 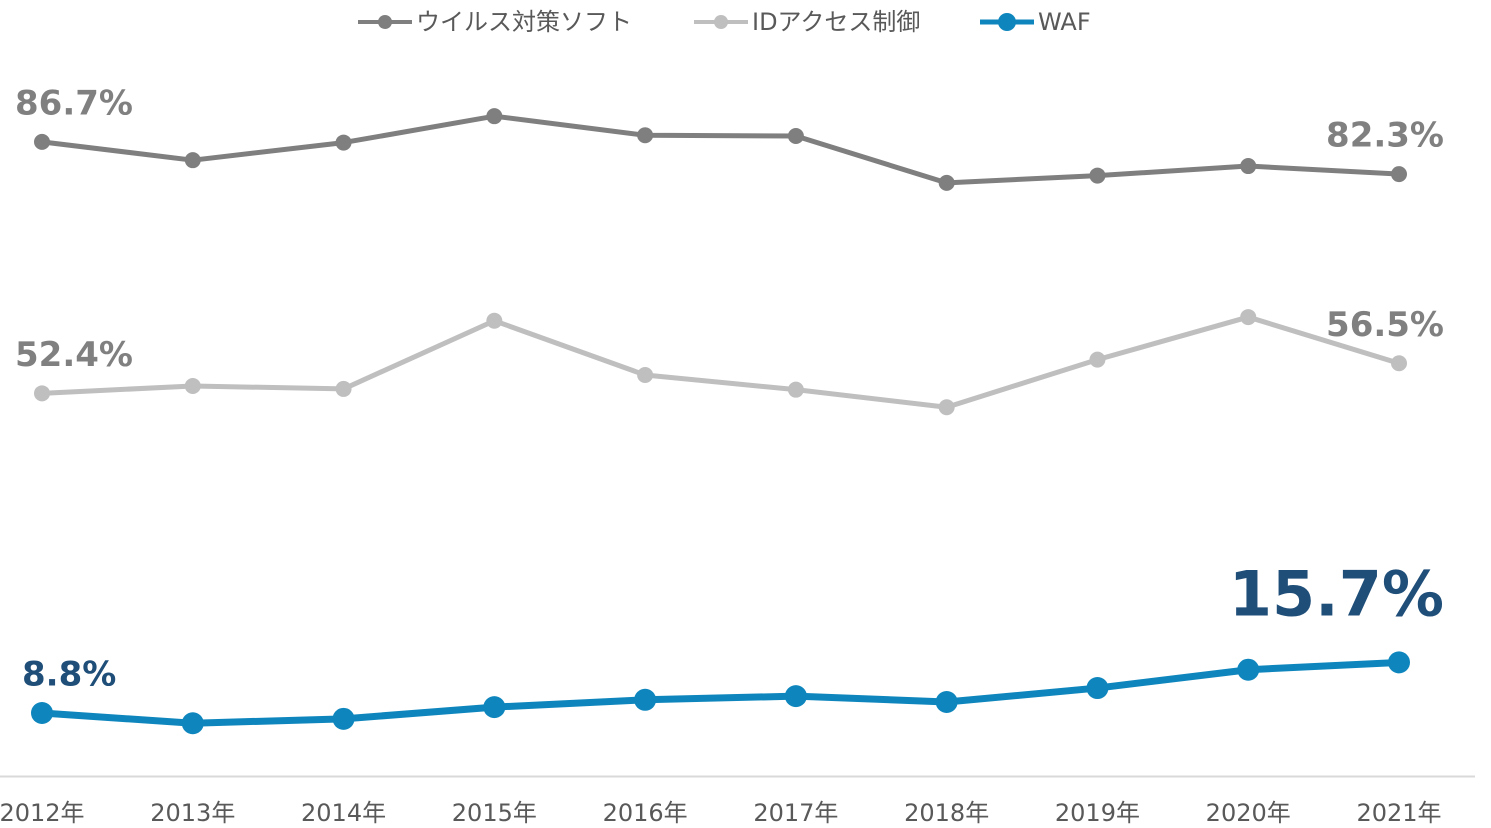 I want to click on x-tick-label: 2019年, so click(x=1097, y=813).